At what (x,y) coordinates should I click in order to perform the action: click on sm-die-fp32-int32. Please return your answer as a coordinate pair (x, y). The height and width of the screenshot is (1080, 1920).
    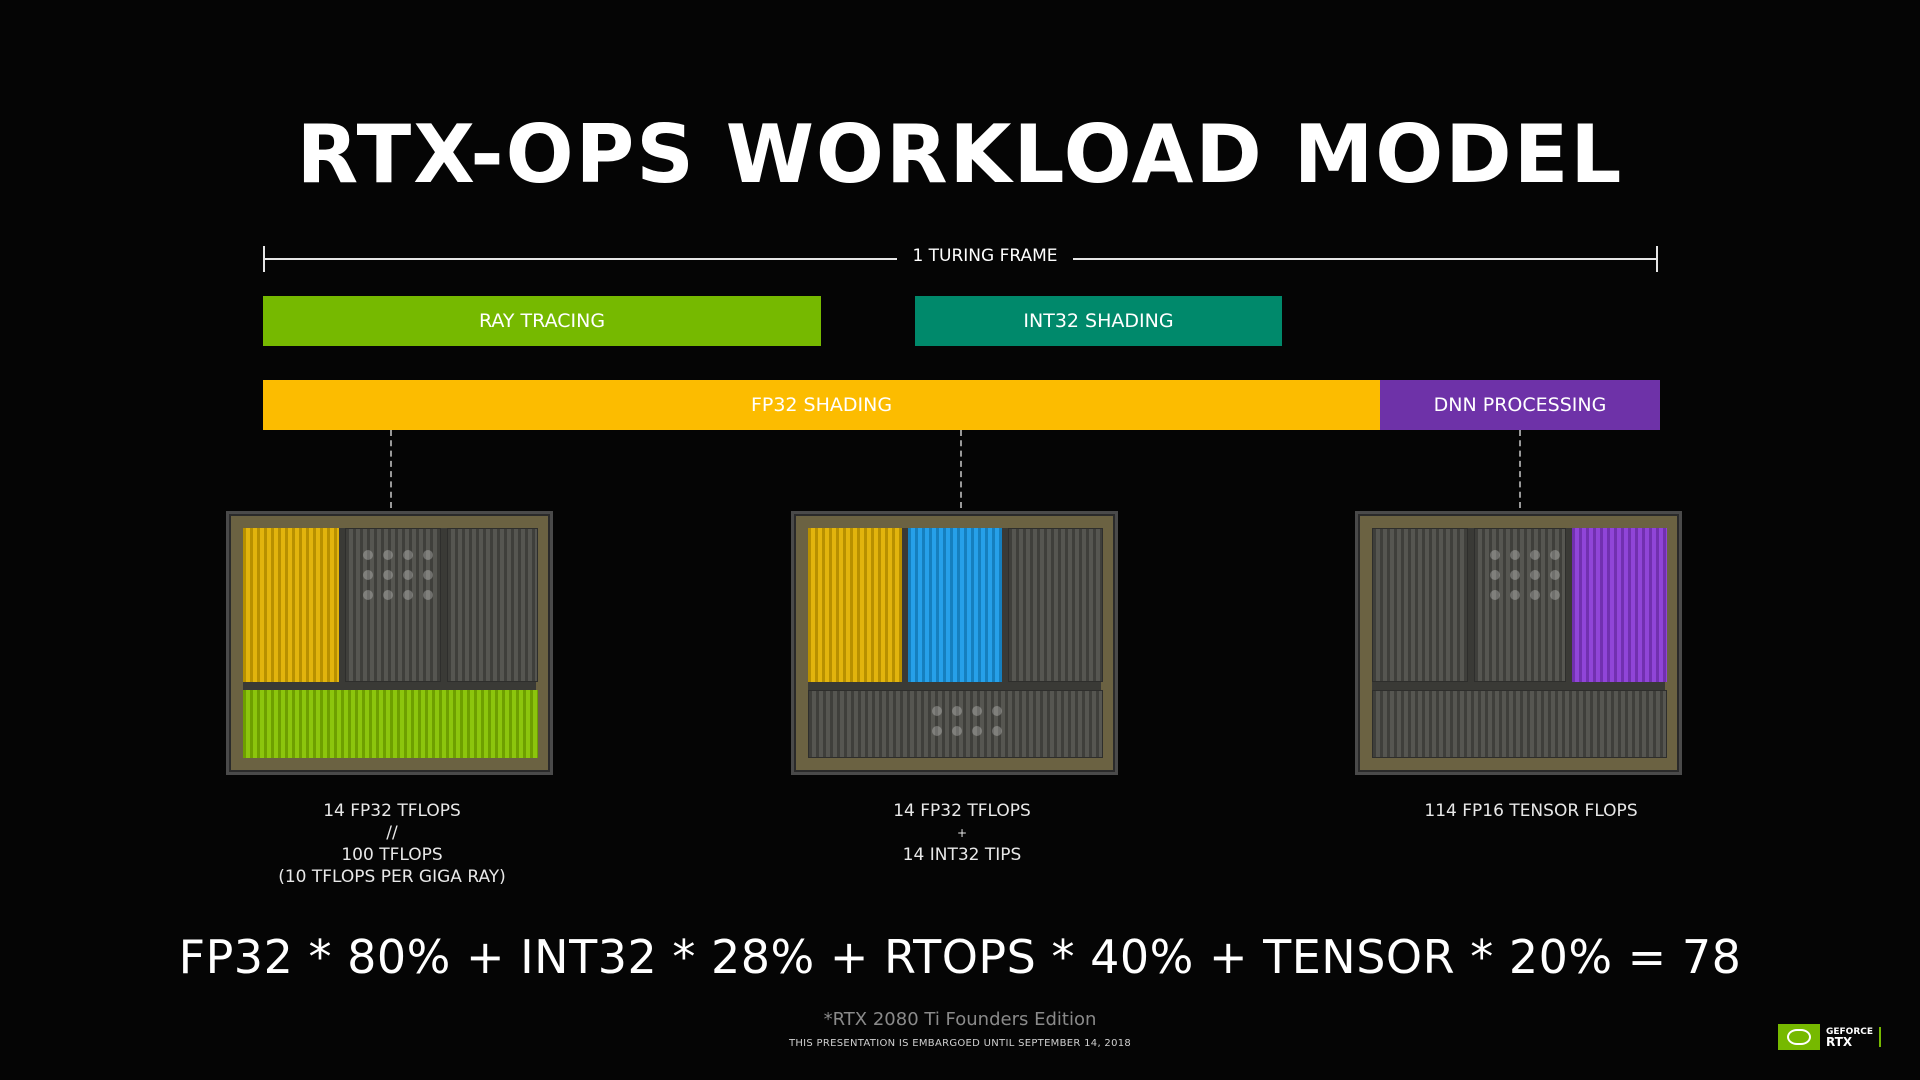
    Looking at the image, I should click on (954, 643).